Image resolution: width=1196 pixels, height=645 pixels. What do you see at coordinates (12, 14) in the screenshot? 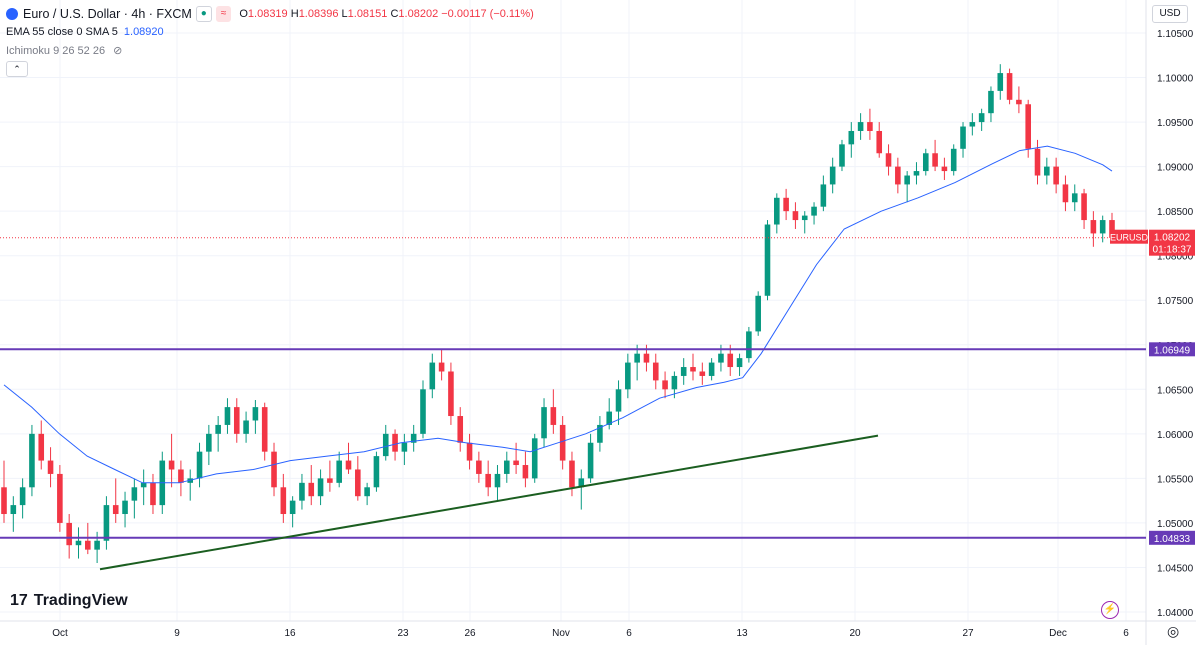
I see `flag-icon` at bounding box center [12, 14].